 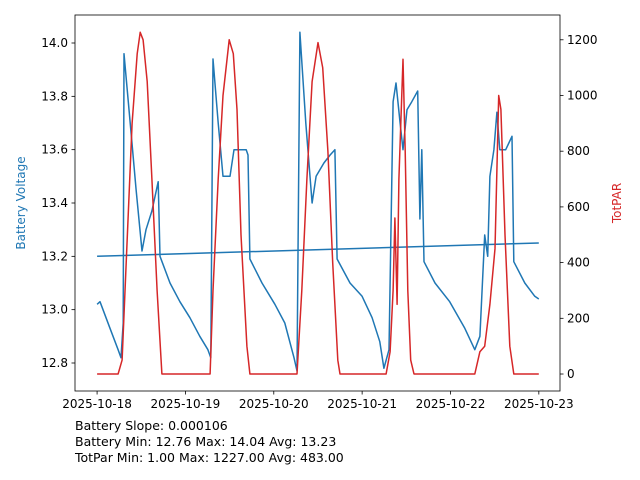 What do you see at coordinates (274, 404) in the screenshot?
I see `x-tick-label: 2025-10-20` at bounding box center [274, 404].